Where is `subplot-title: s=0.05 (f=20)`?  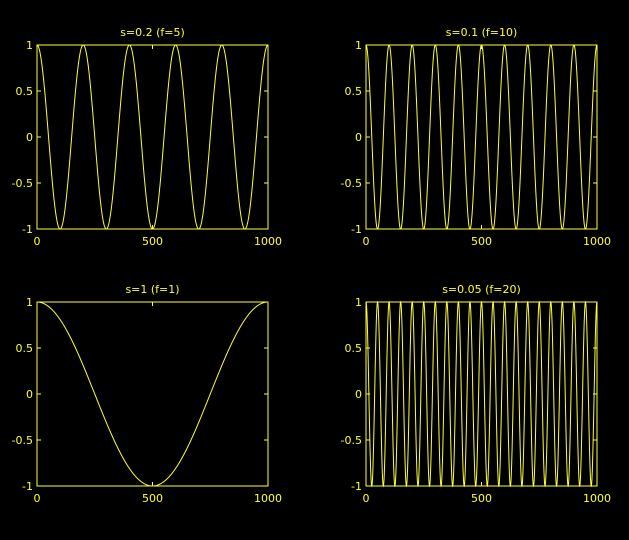 subplot-title: s=0.05 (f=20) is located at coordinates (481, 289).